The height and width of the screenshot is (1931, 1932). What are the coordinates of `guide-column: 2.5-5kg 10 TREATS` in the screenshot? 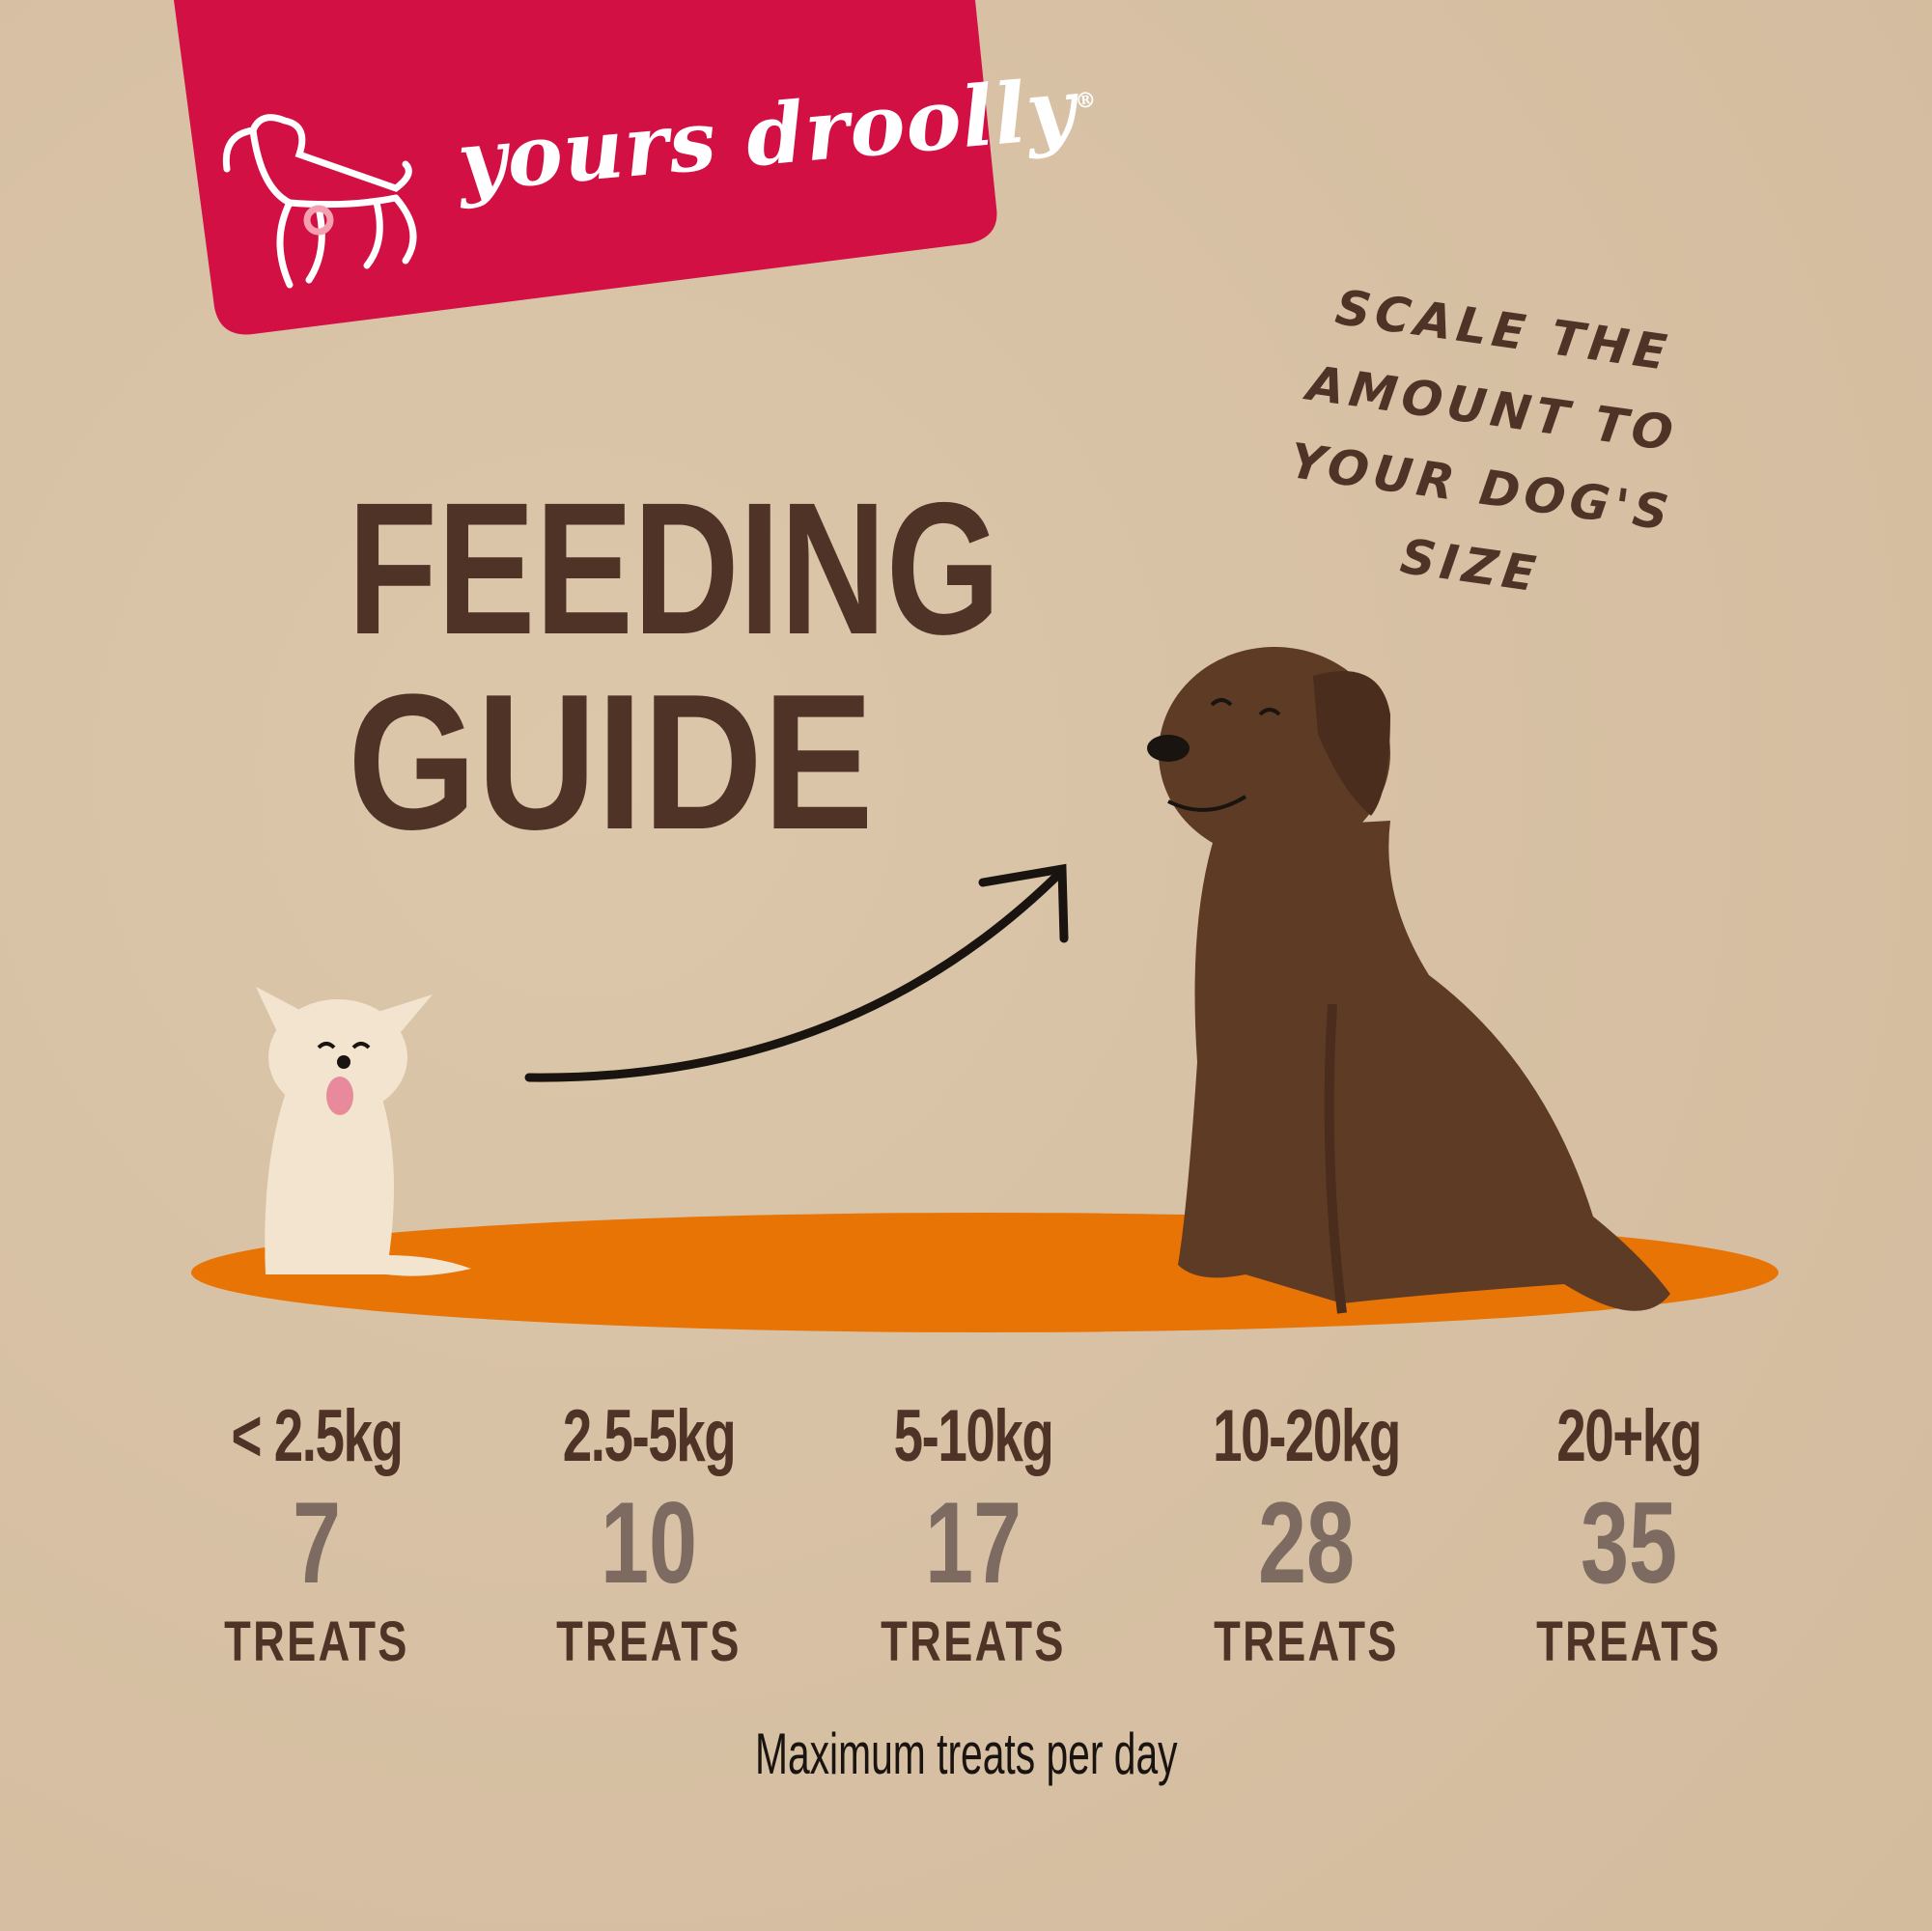 It's located at (649, 1535).